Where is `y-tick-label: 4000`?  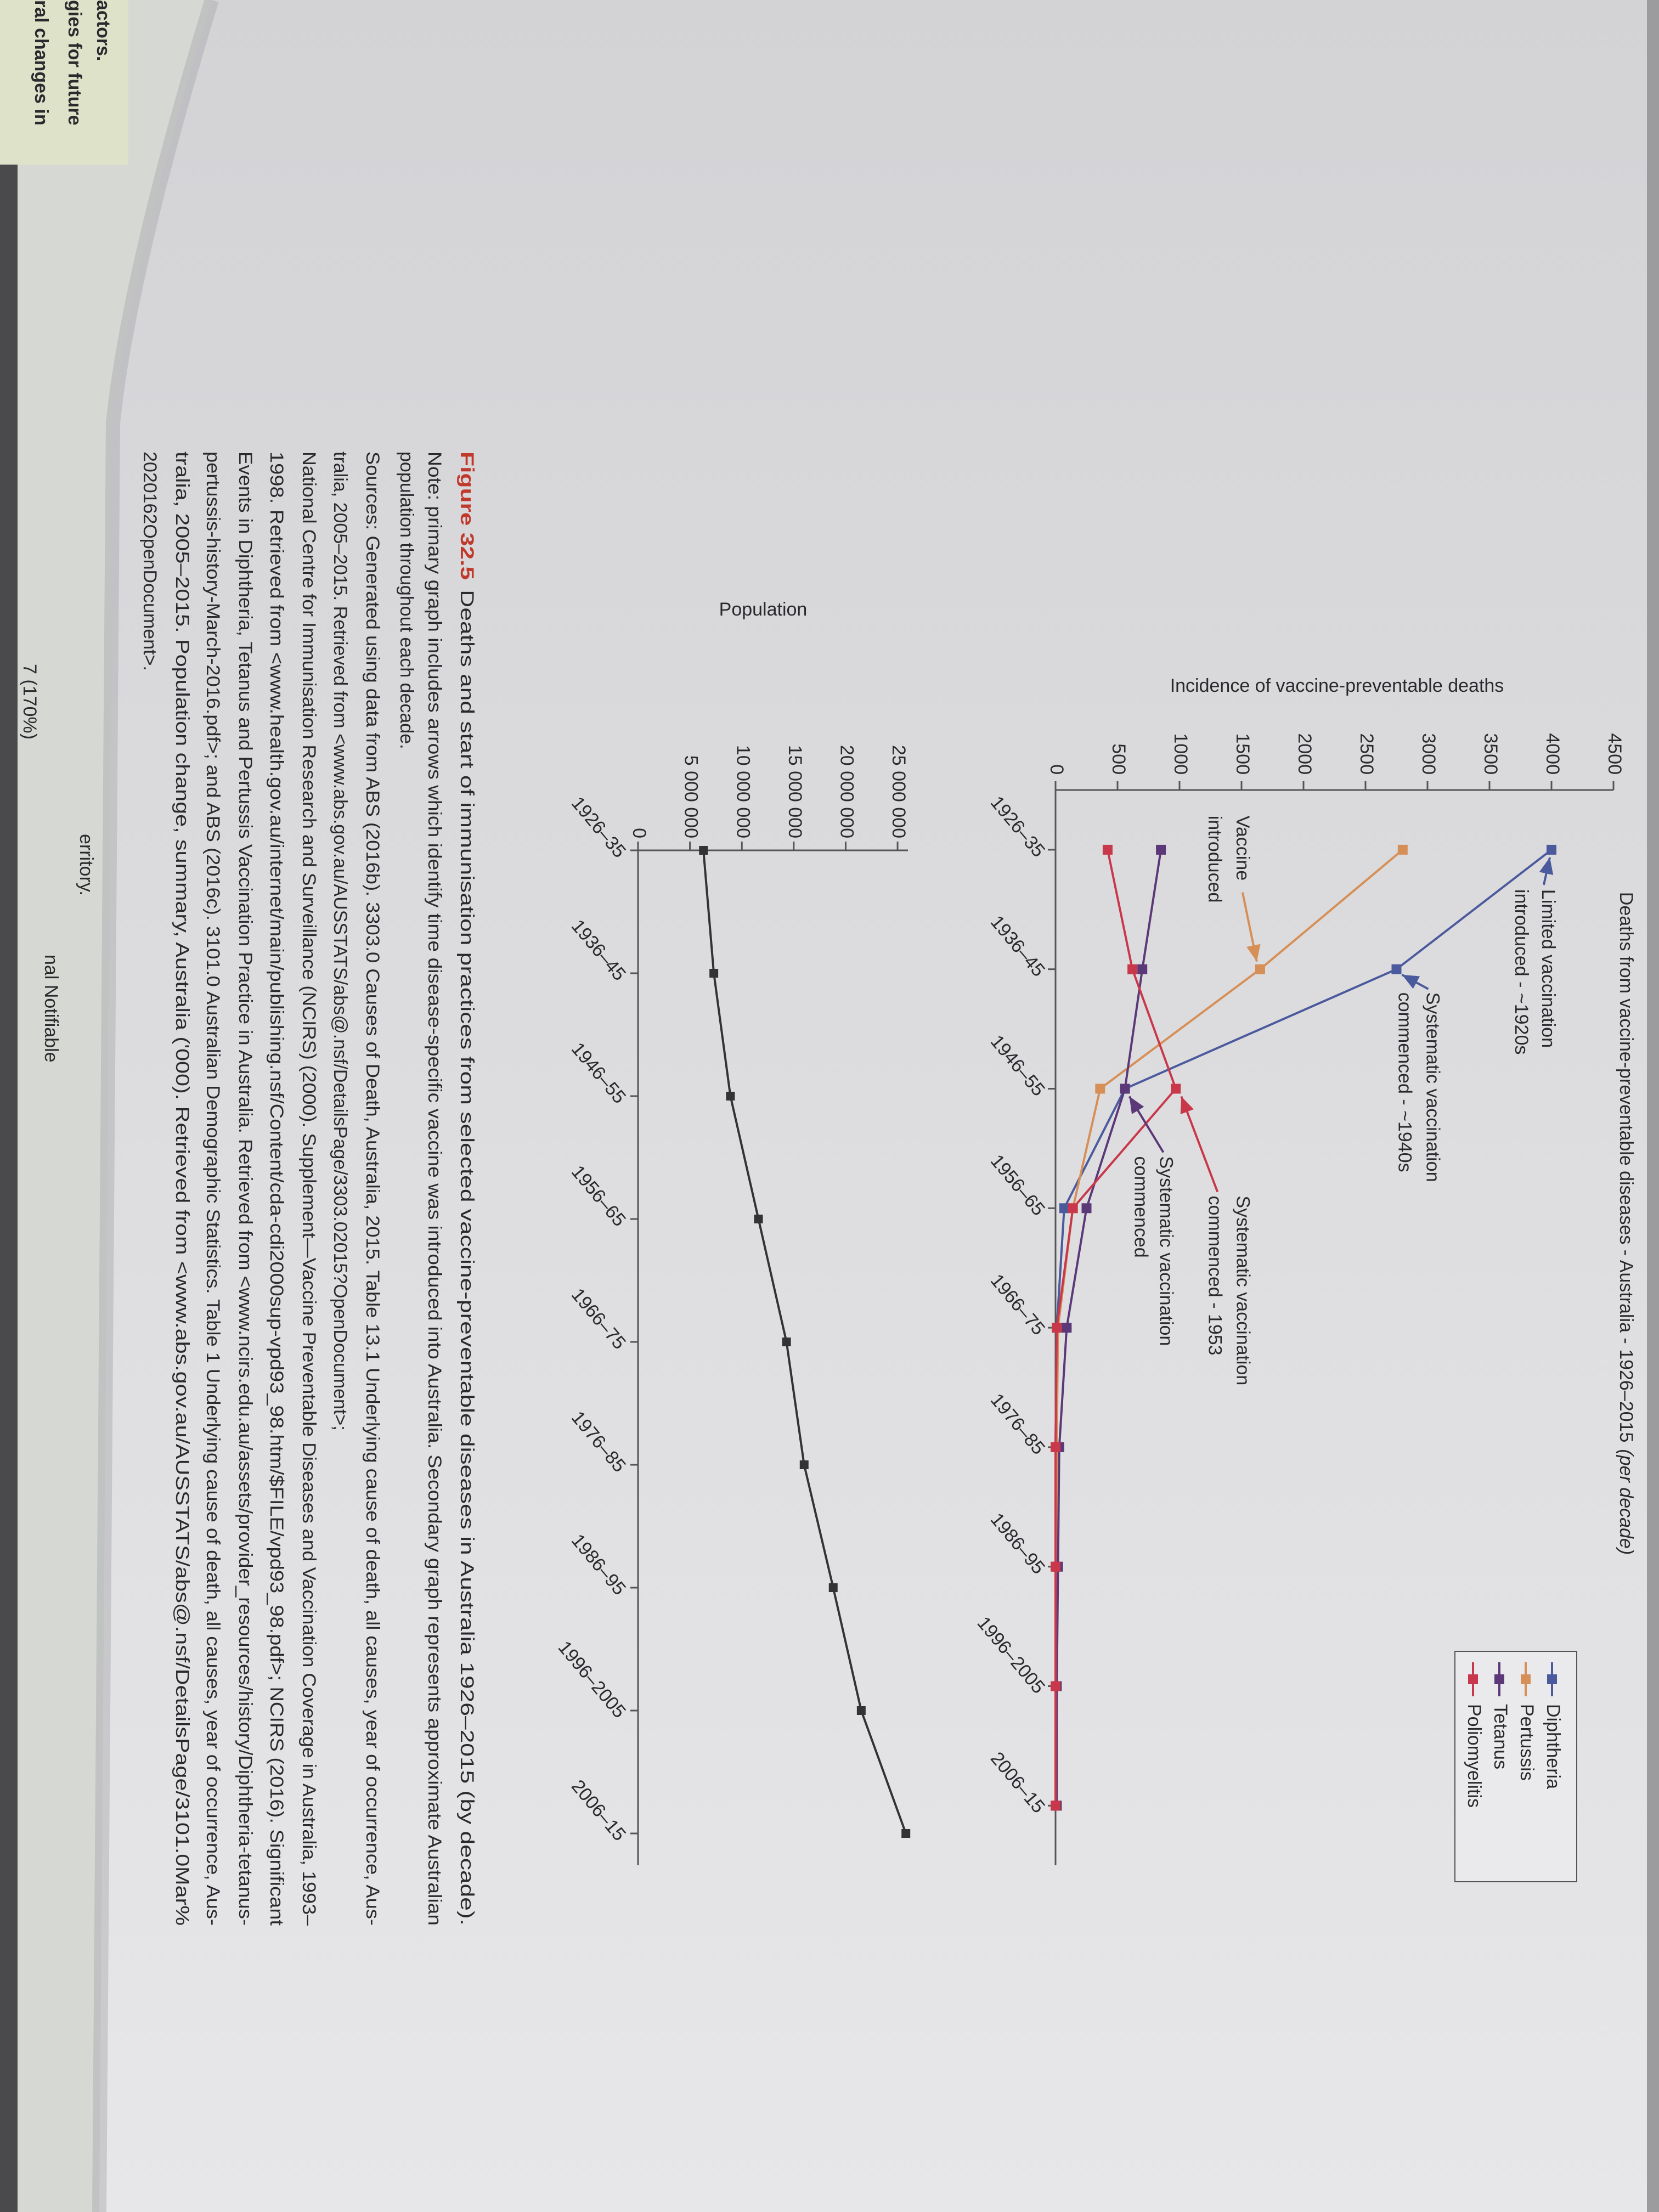
y-tick-label: 4000 is located at coordinates (1552, 754).